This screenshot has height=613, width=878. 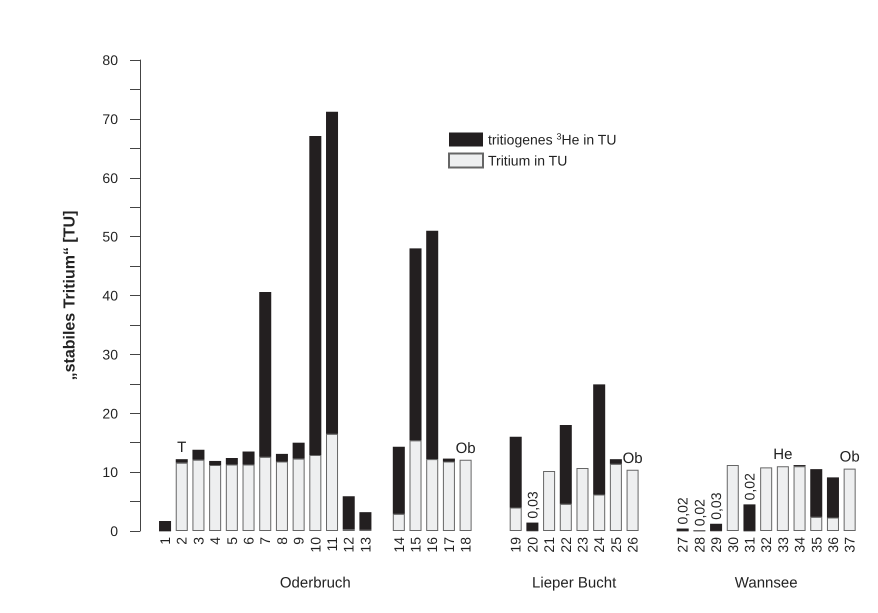 What do you see at coordinates (582, 544) in the screenshot?
I see `x-tick-label: 23` at bounding box center [582, 544].